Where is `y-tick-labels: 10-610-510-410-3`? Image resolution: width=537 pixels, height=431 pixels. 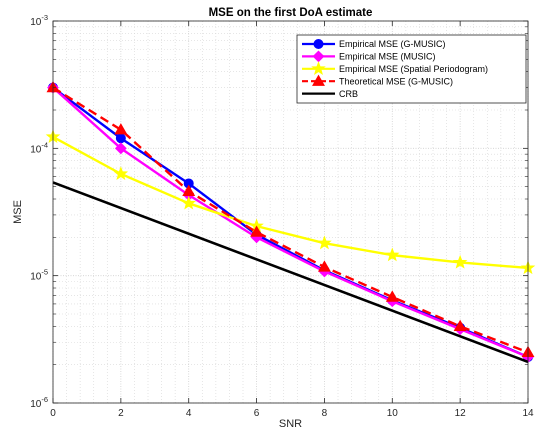
y-tick-labels: 10-610-510-410-3 is located at coordinates (39, 211).